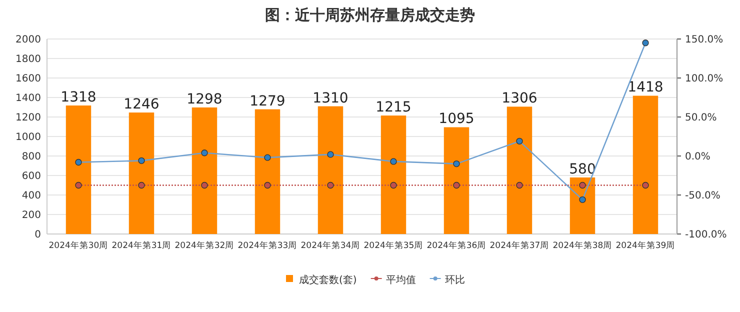 This screenshot has width=740, height=312. I want to click on y2-tick-label: -50.0%, so click(702, 196).